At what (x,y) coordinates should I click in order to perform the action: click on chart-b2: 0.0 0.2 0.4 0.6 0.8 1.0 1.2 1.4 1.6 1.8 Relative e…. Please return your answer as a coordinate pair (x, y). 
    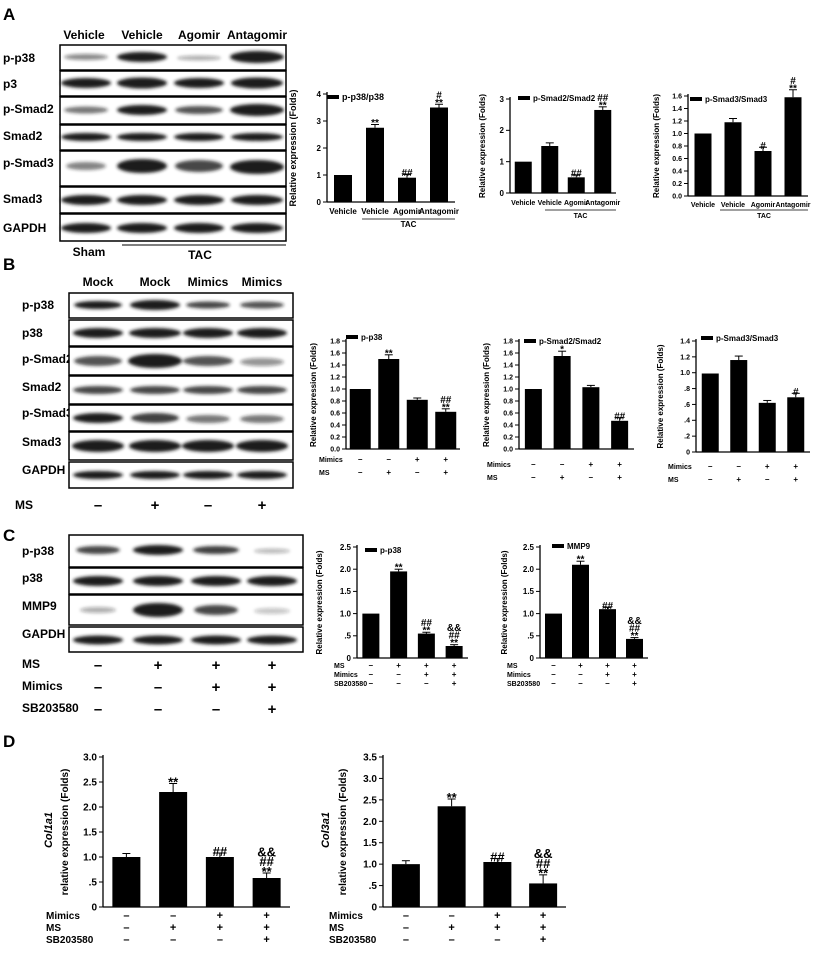
    Looking at the image, I should click on (558, 409).